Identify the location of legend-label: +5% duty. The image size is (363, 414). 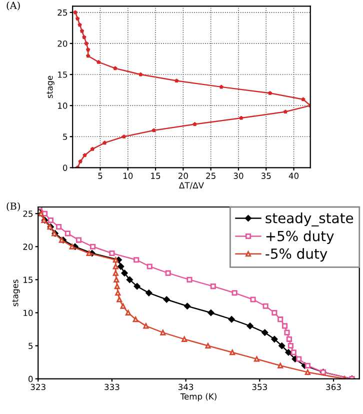
(300, 237).